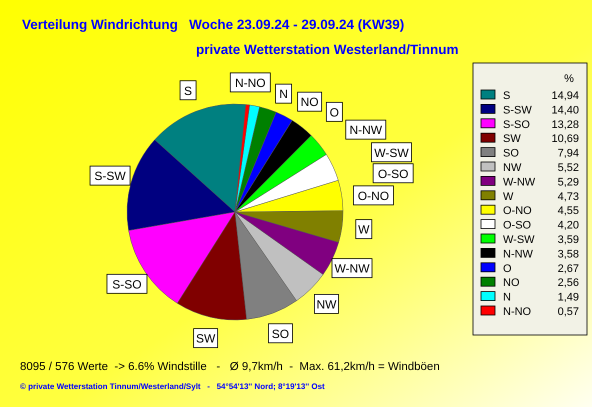  What do you see at coordinates (519, 182) in the screenshot?
I see `legend-label: W-NW` at bounding box center [519, 182].